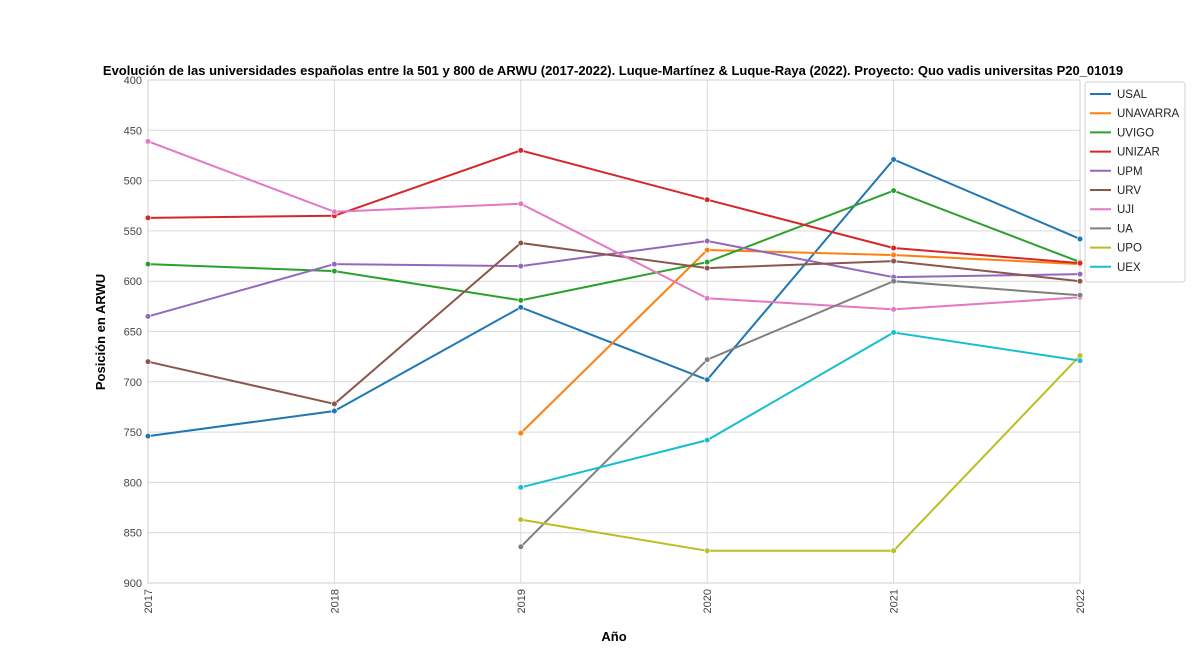 This screenshot has width=1200, height=667. I want to click on y-tick-label: 750, so click(133, 433).